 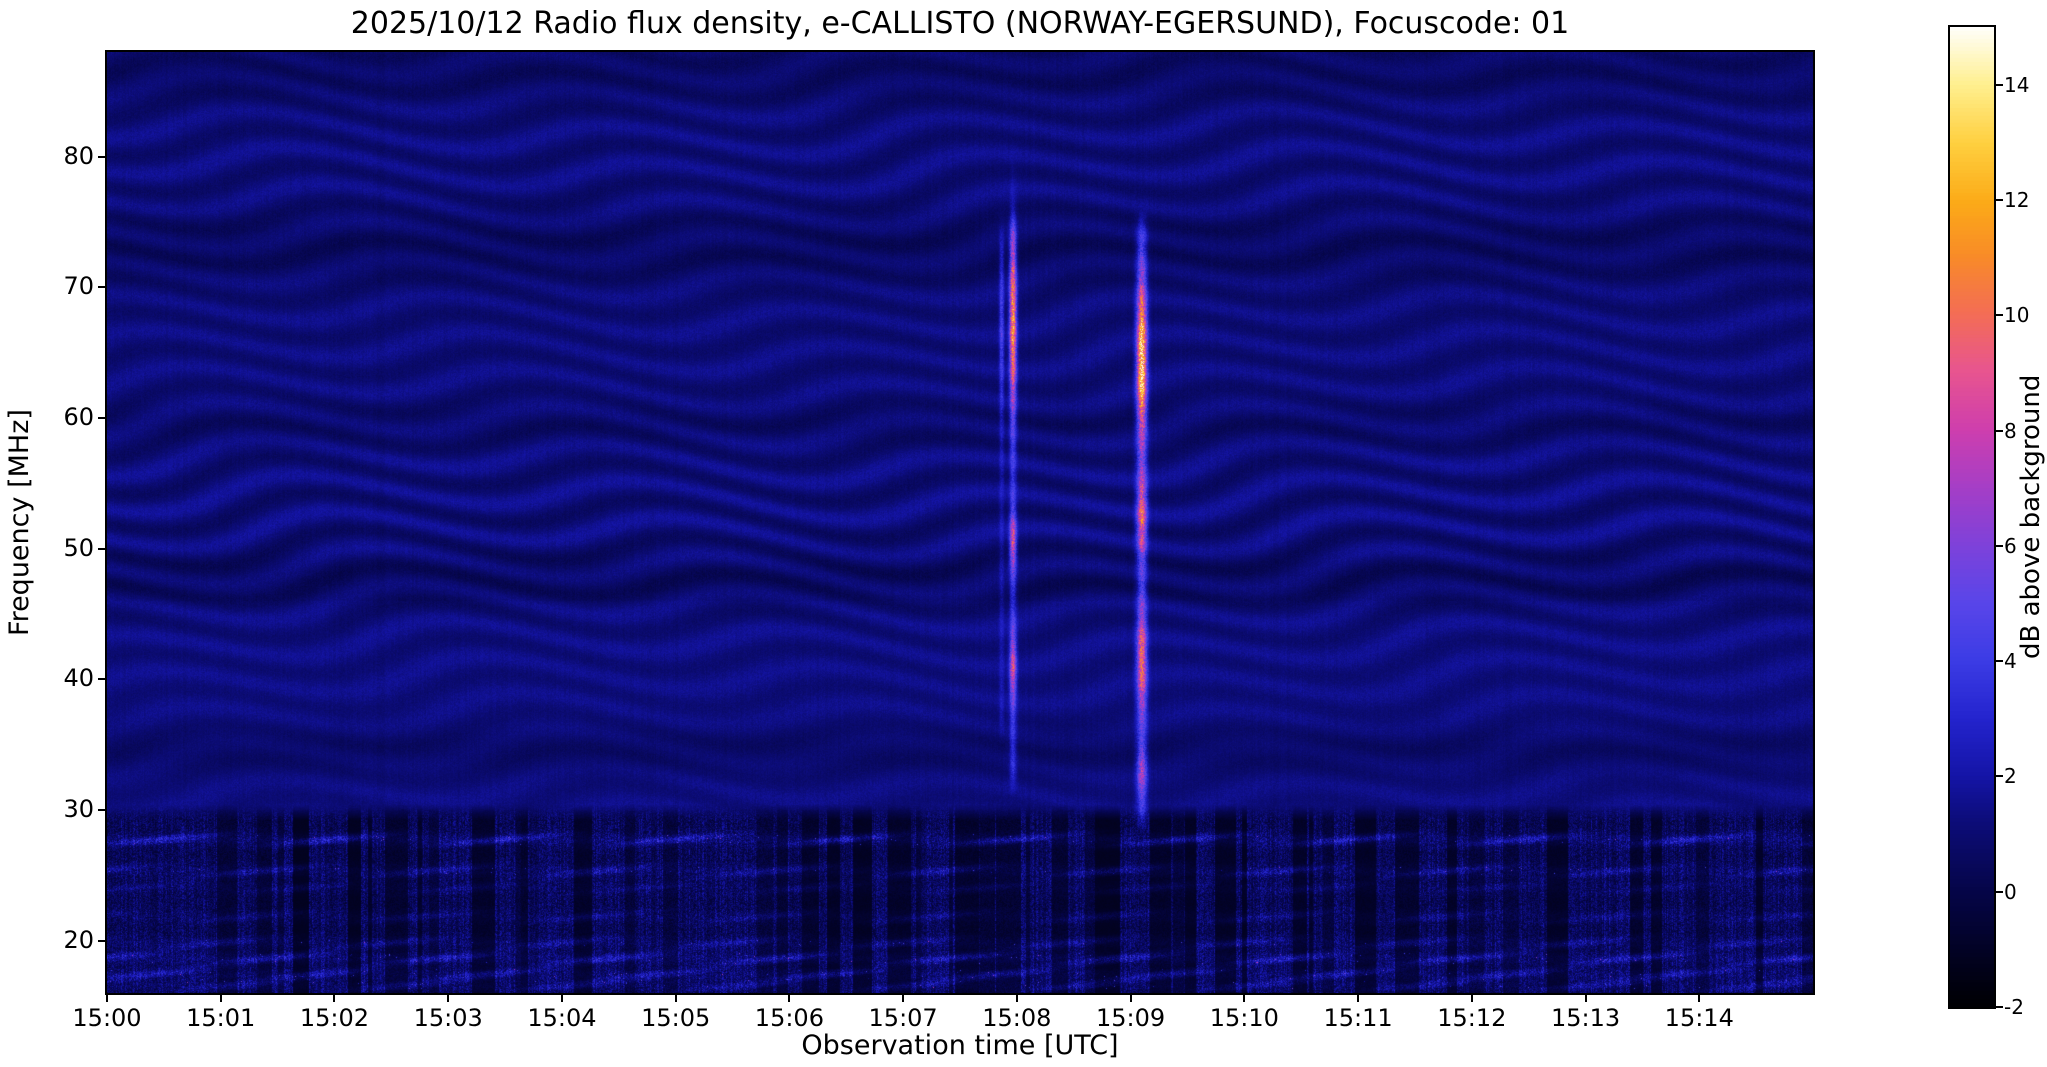 I want to click on x-tick-label: 15:00, so click(x=107, y=1018).